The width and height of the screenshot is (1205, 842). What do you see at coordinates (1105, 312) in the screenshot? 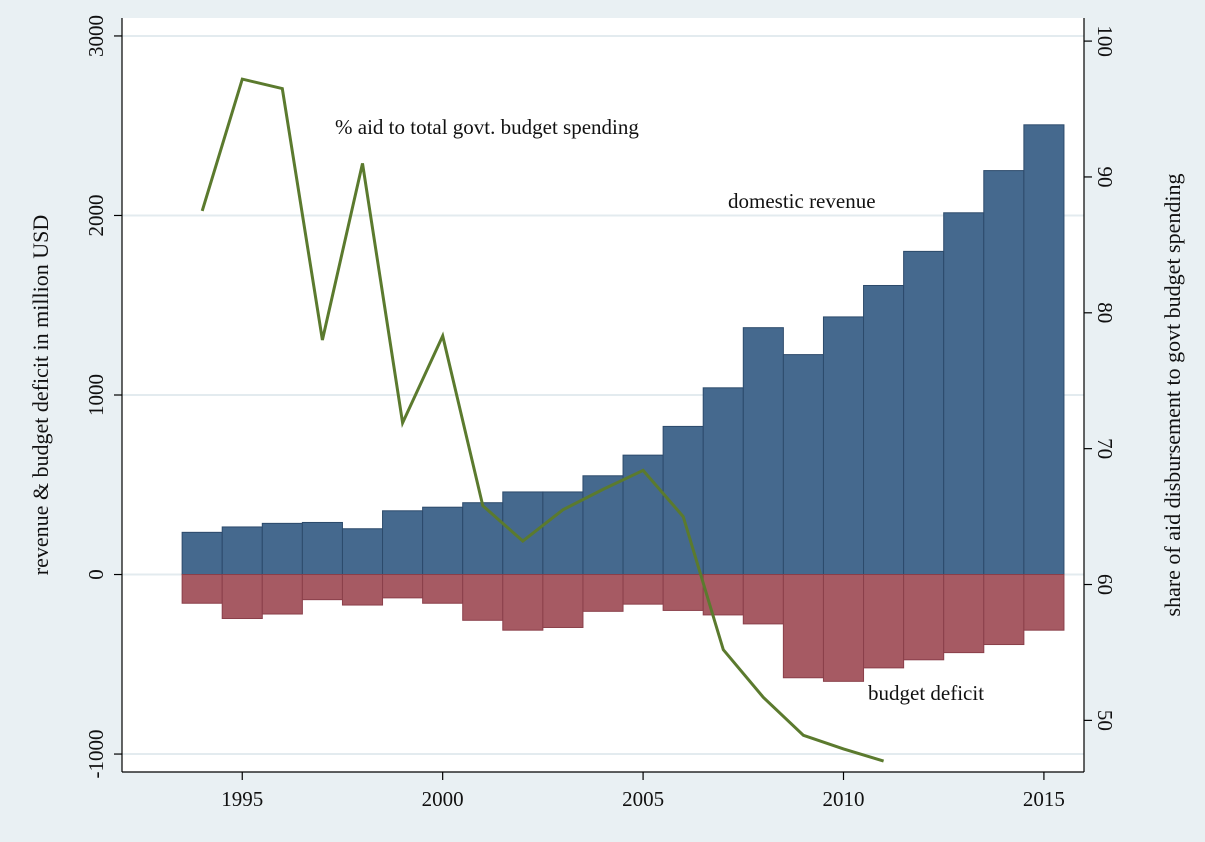
I see `y2-tick-label: 80` at bounding box center [1105, 312].